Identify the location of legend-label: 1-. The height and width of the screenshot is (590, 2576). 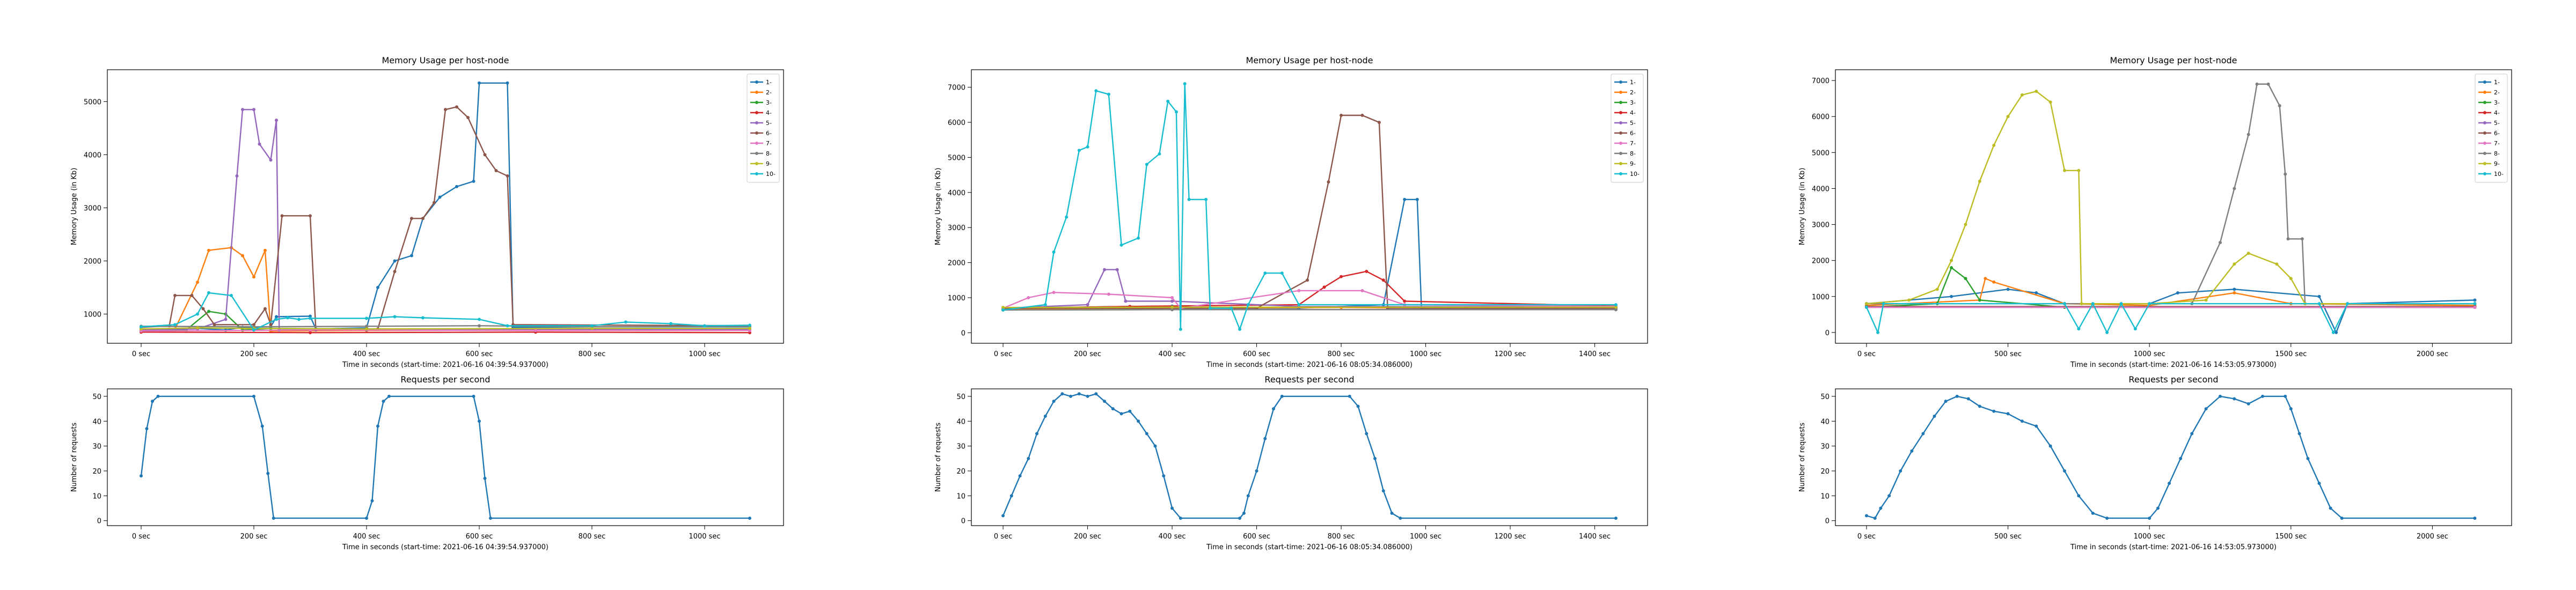
(2497, 82).